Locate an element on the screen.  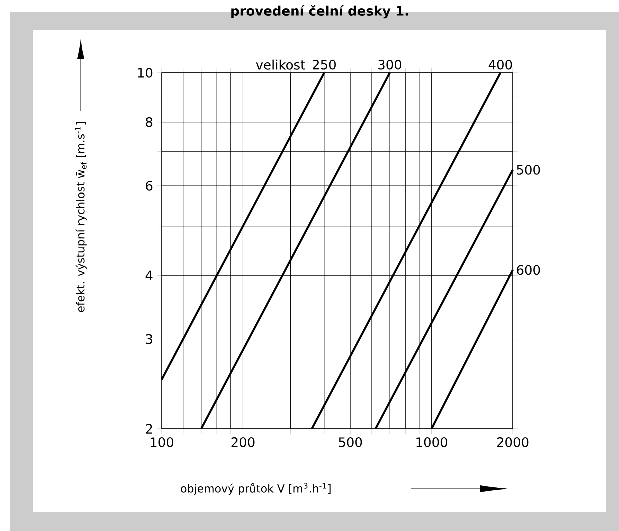
x-tick-label: 100 is located at coordinates (162, 443).